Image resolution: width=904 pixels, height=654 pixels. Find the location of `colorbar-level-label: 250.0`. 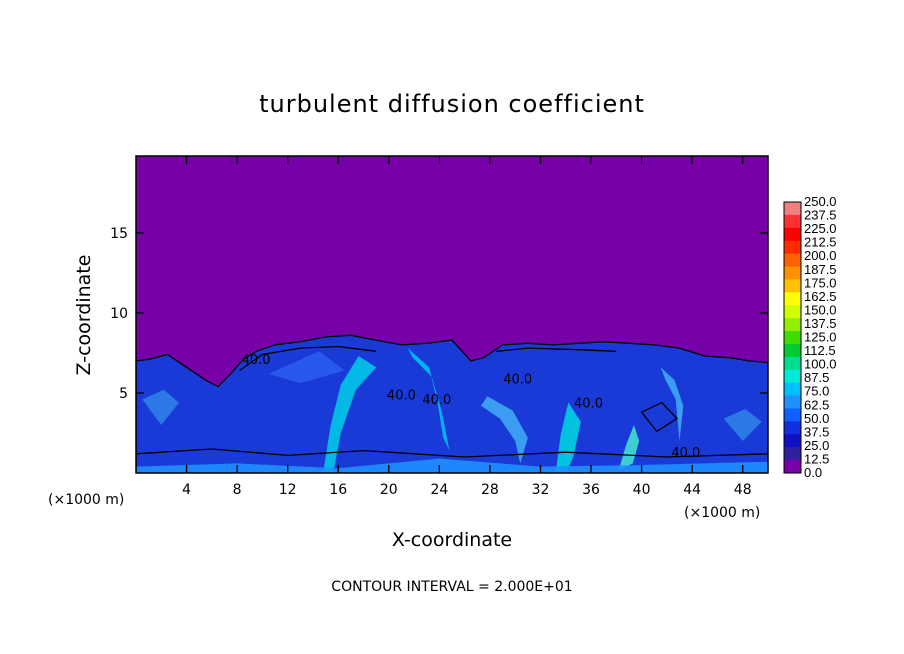

colorbar-level-label: 250.0 is located at coordinates (820, 201).